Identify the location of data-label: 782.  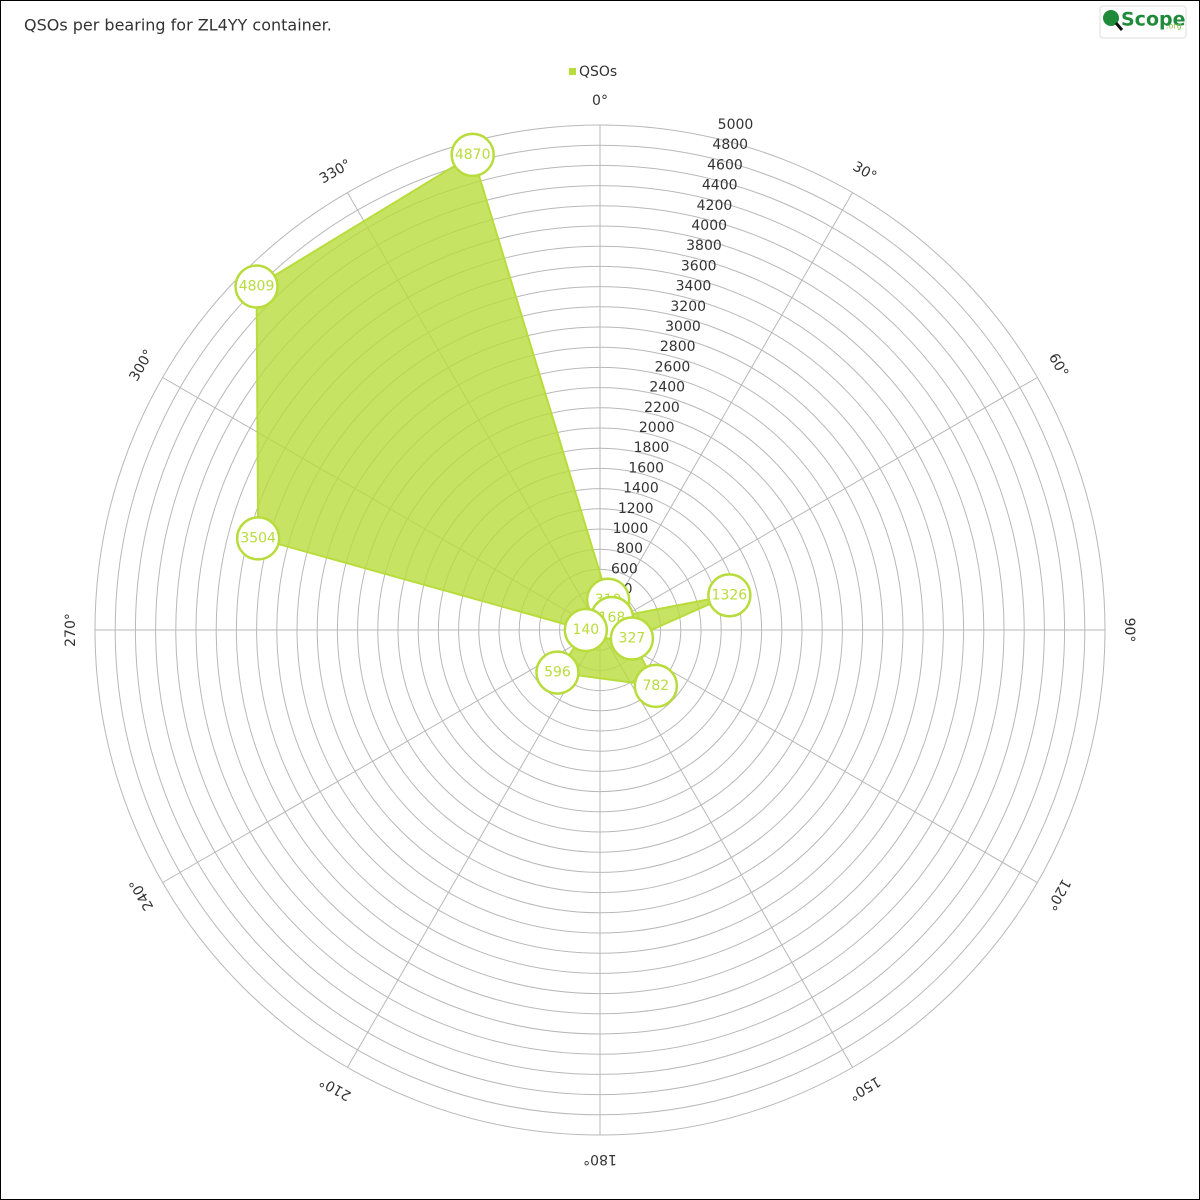
(655, 686).